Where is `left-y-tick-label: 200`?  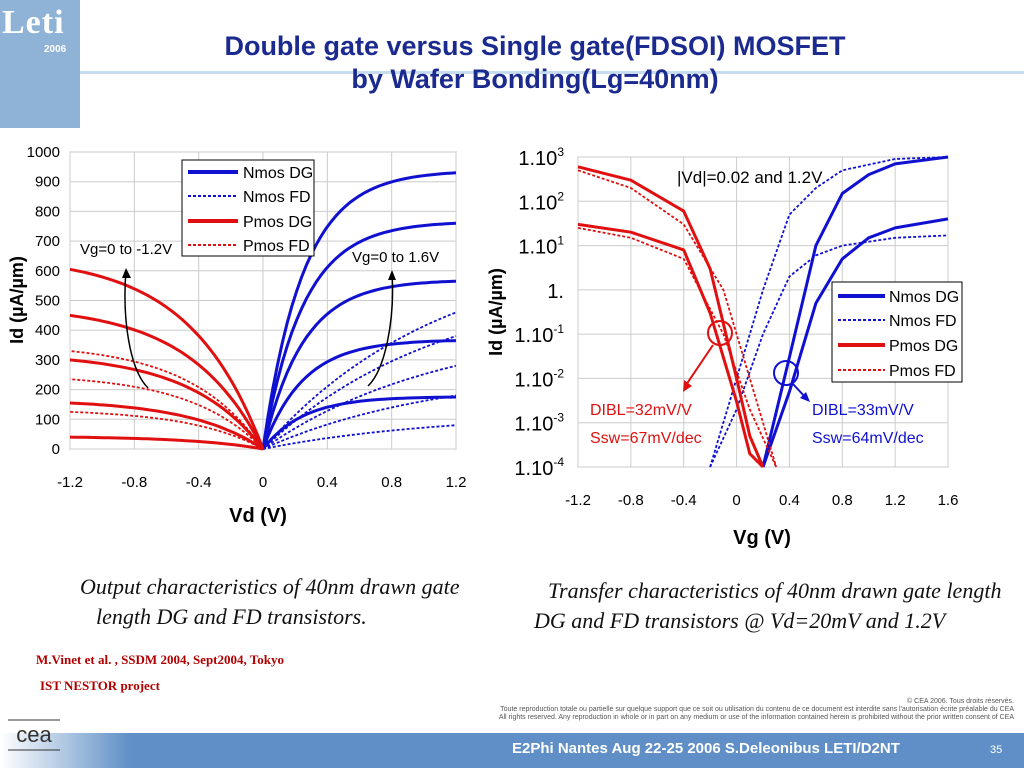
left-y-tick-label: 200 is located at coordinates (47, 390).